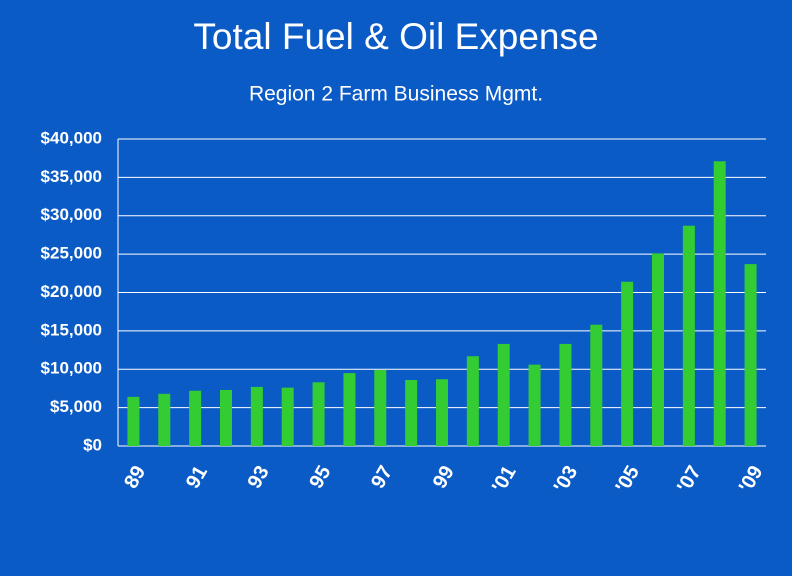  Describe the element at coordinates (395, 36) in the screenshot. I see `chart-title: Total Fuel & Oil Expense` at that location.